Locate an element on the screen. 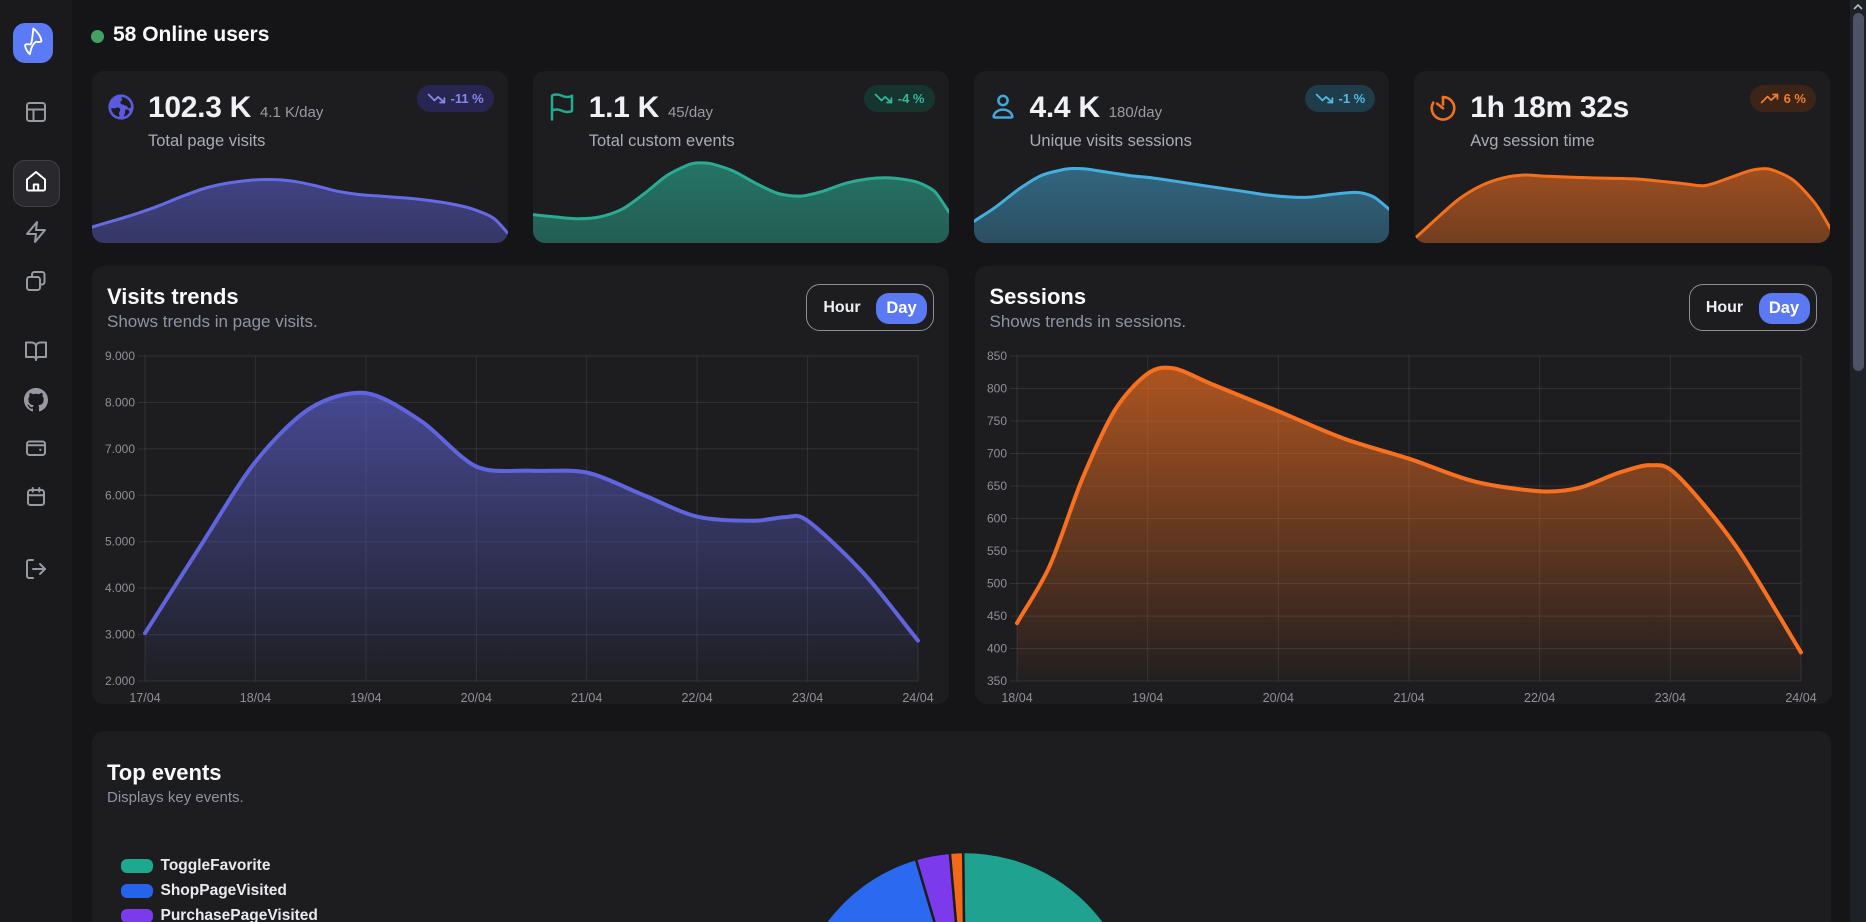 Image resolution: width=1866 pixels, height=922 pixels. svg-text: 5.000 is located at coordinates (120, 542).